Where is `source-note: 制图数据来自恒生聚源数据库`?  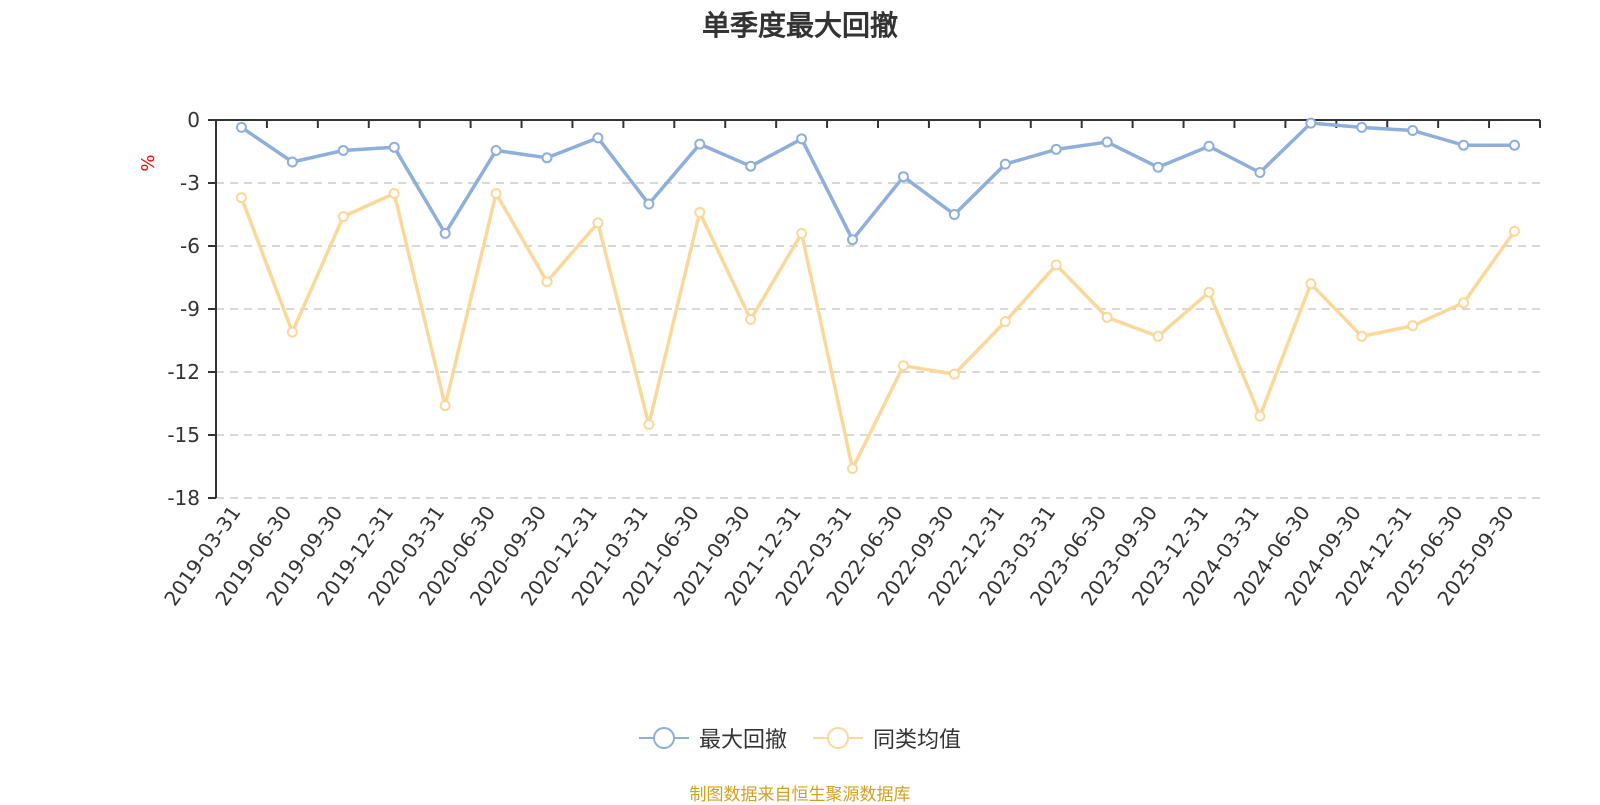
source-note: 制图数据来自恒生聚源数据库 is located at coordinates (800, 795).